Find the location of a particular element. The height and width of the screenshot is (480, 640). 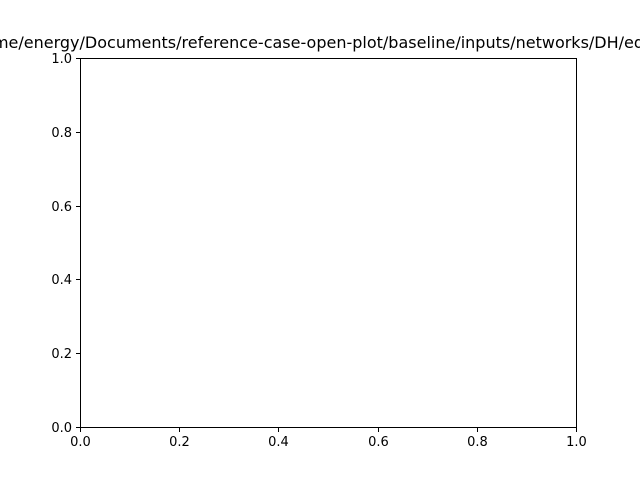

y-axis-ticks: 0.0 0.2 0.4 0.6 0.8 1.0 is located at coordinates (66, 244).